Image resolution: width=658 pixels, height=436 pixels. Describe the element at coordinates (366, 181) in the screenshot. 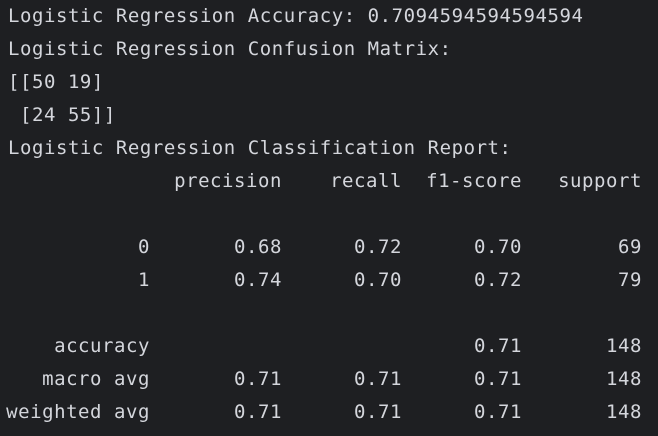

I see `header-recall: recall` at that location.